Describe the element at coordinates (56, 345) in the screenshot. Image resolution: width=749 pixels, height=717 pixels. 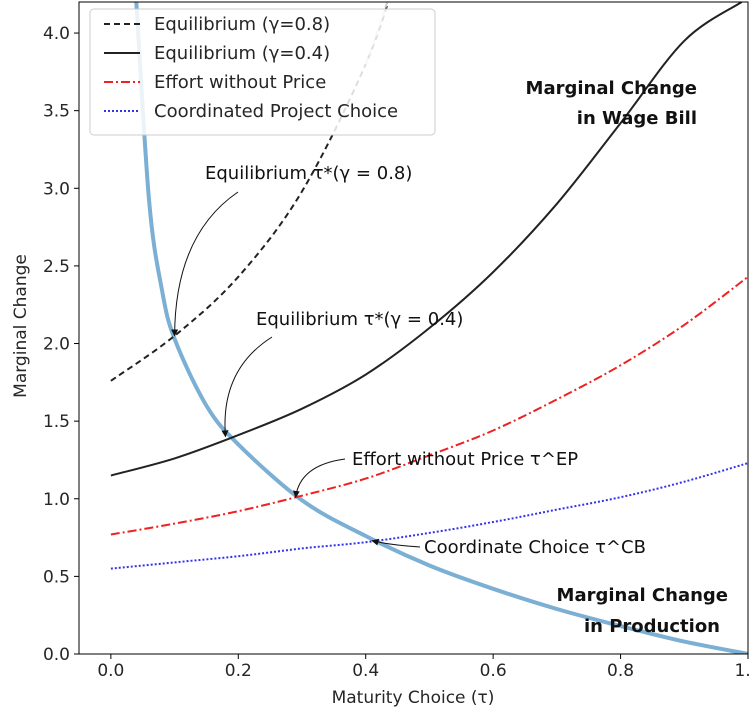
I see `y-tick-label: 2.0` at that location.